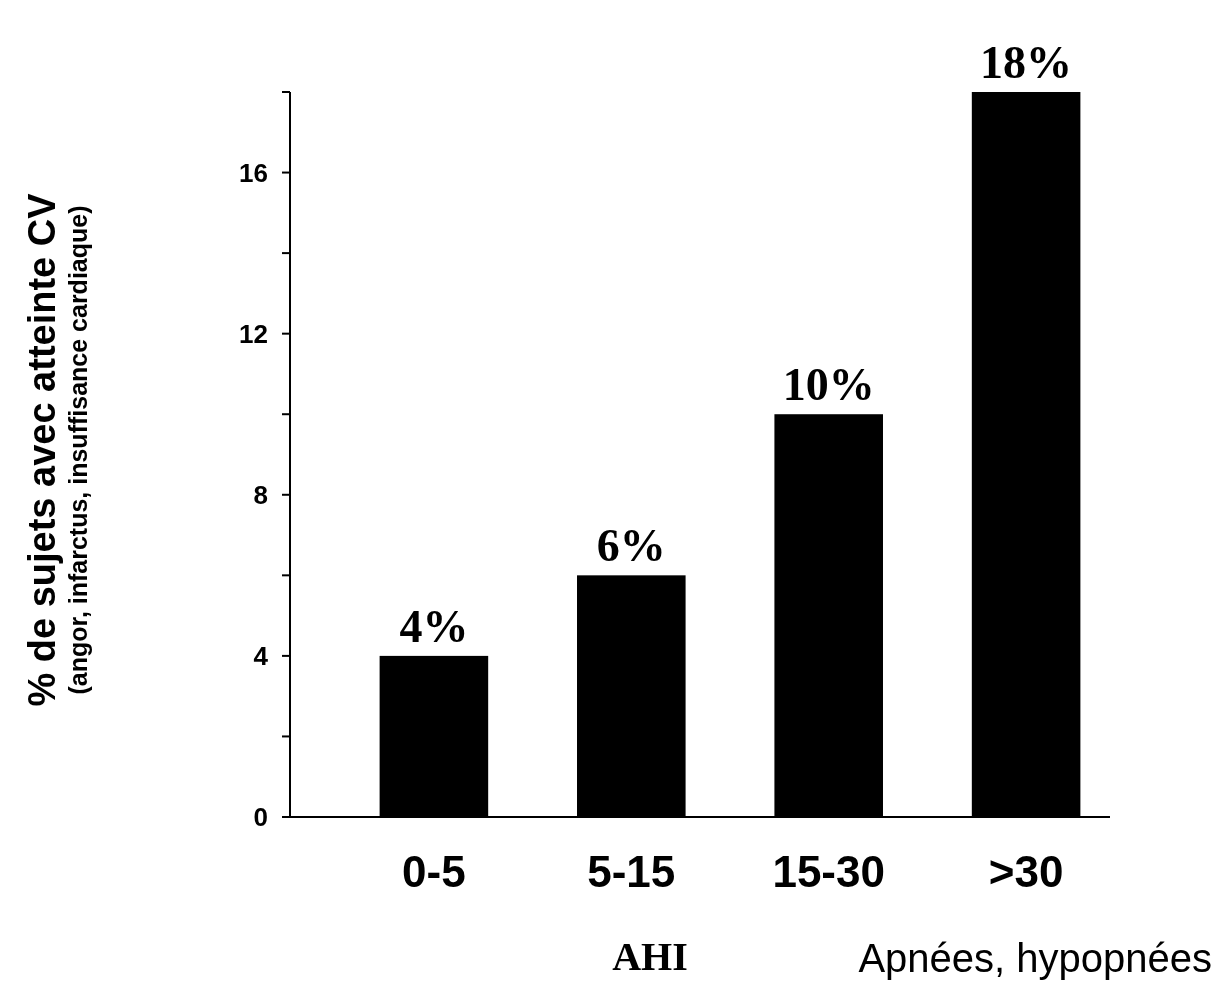  I want to click on y-tick-label: 0, so click(260, 817).